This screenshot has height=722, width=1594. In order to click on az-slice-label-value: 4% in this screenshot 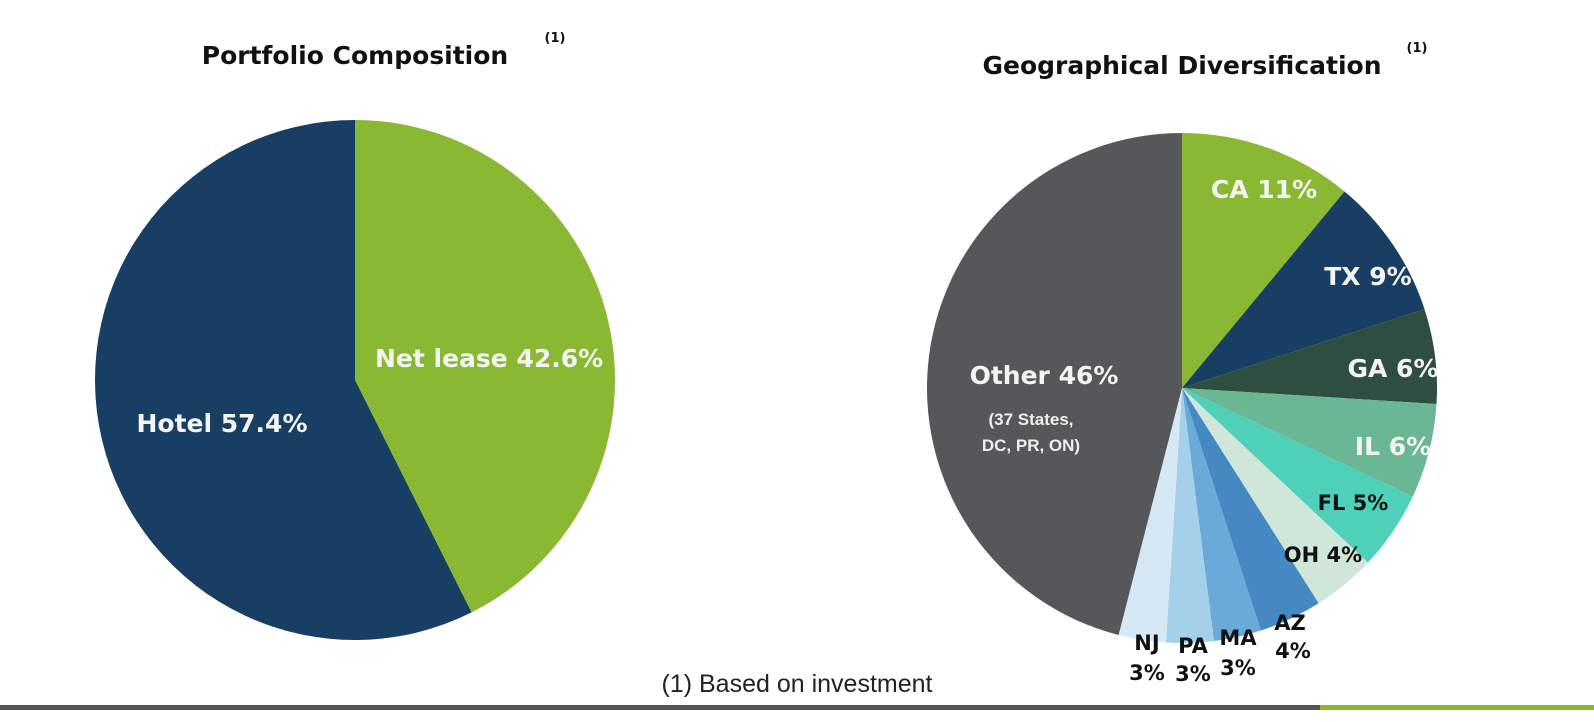, I will do `click(1293, 651)`.